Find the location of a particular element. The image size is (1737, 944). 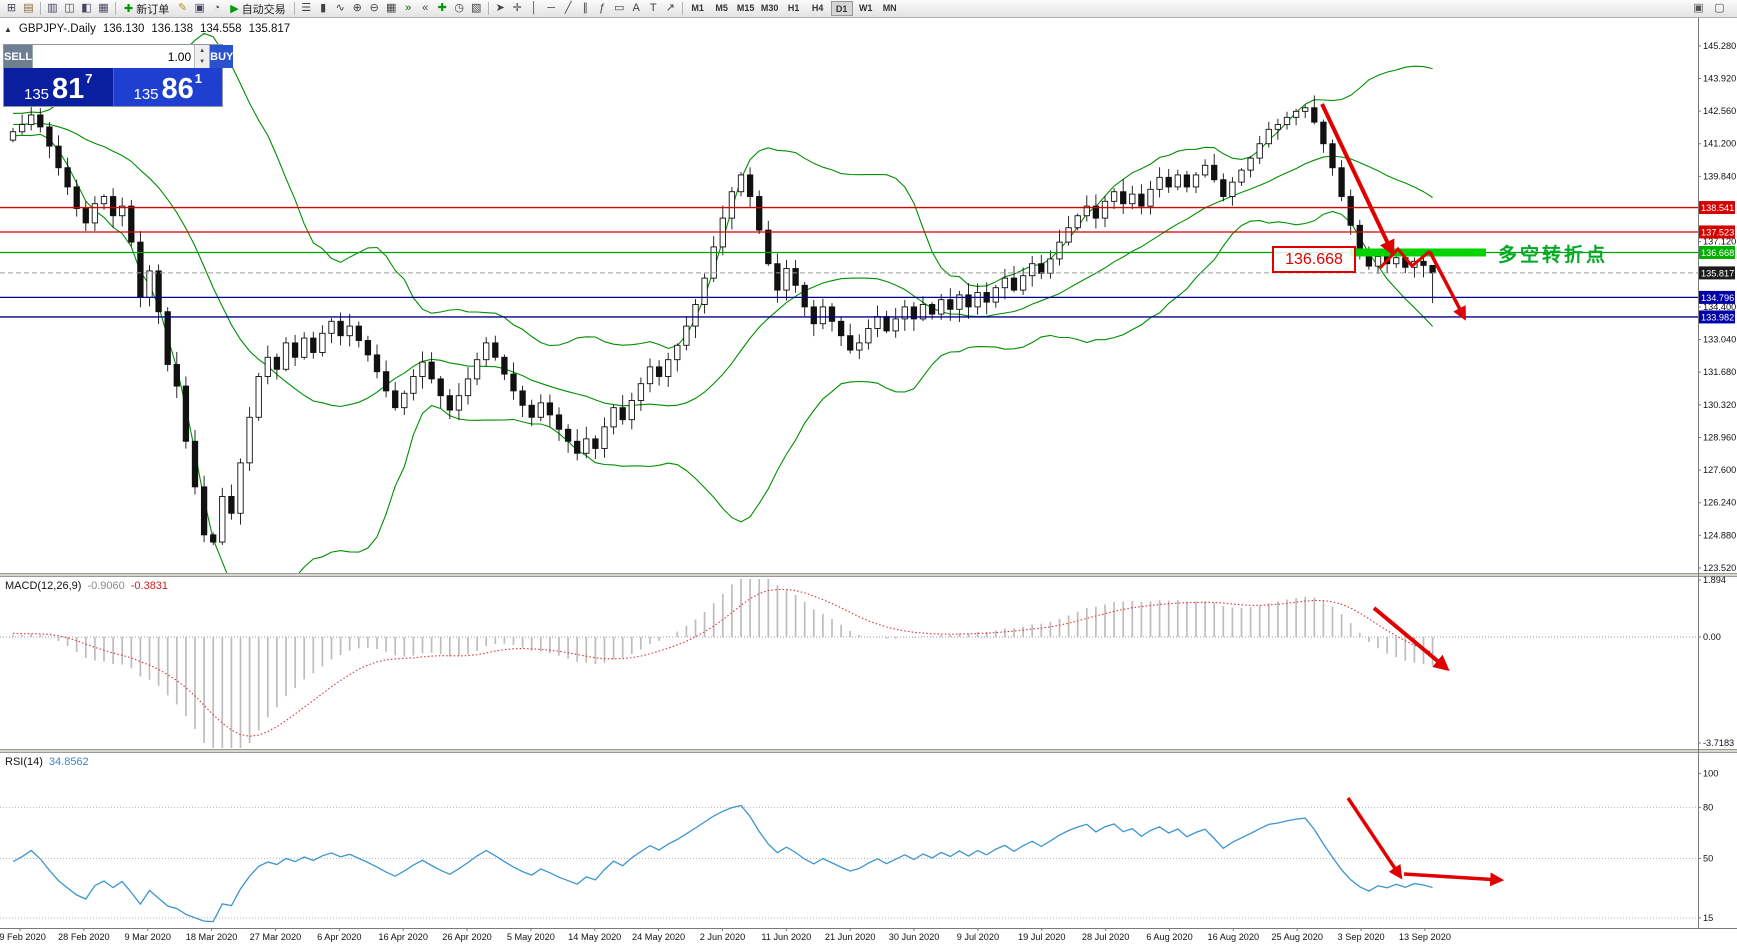

price-hlines is located at coordinates (849, 262).